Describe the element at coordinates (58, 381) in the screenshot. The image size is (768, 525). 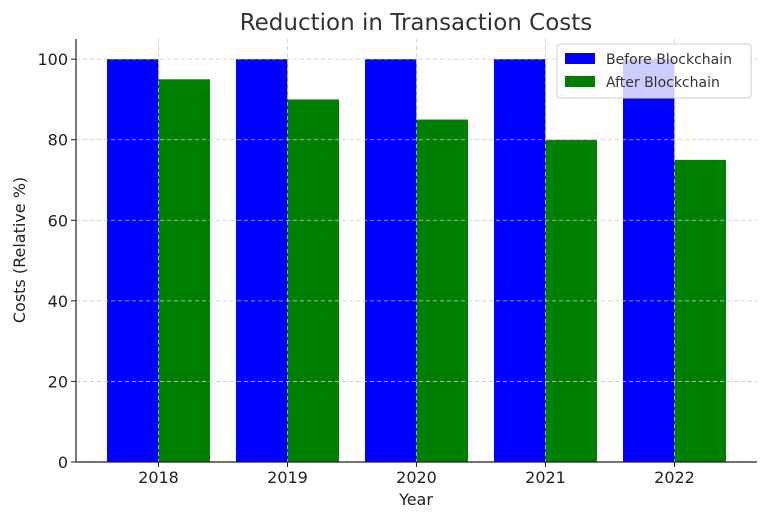
I see `y-tick-label-20: 20` at that location.